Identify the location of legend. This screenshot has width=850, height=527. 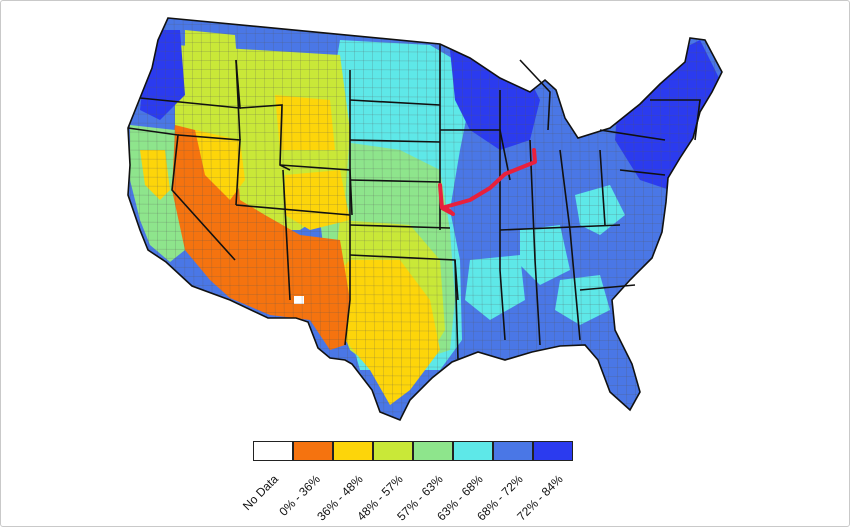
(413, 451).